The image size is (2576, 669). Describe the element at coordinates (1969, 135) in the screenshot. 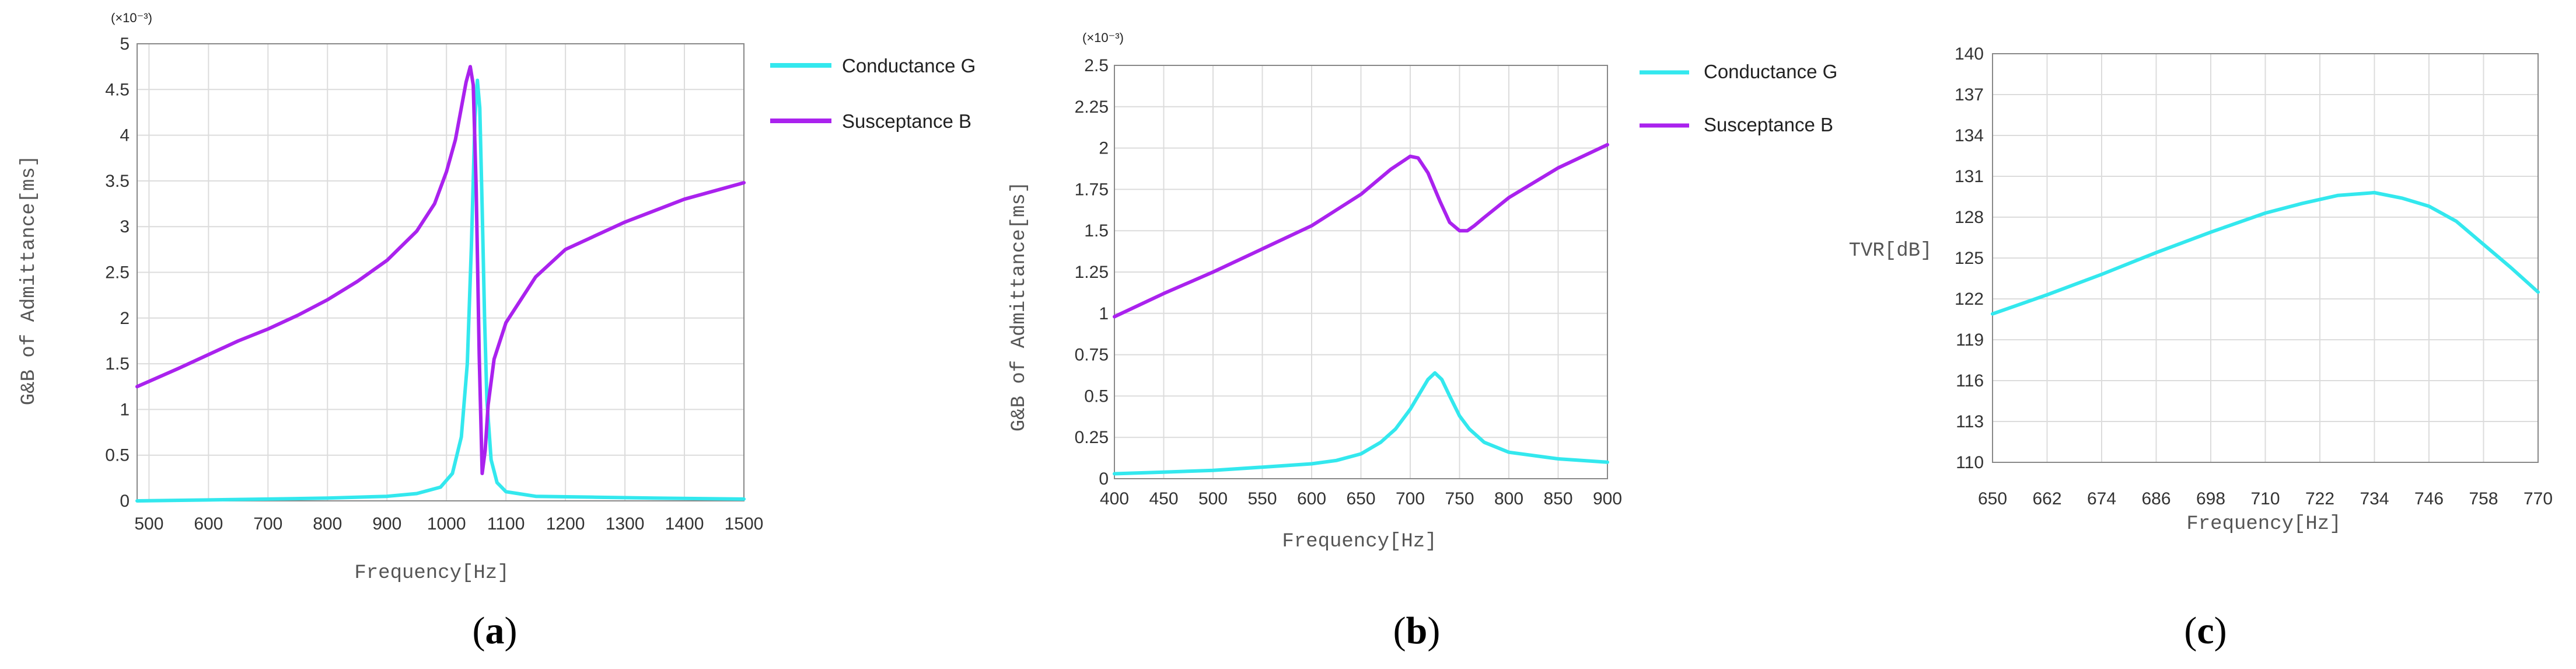

I see `chart-c-y-tick-label: 134` at that location.